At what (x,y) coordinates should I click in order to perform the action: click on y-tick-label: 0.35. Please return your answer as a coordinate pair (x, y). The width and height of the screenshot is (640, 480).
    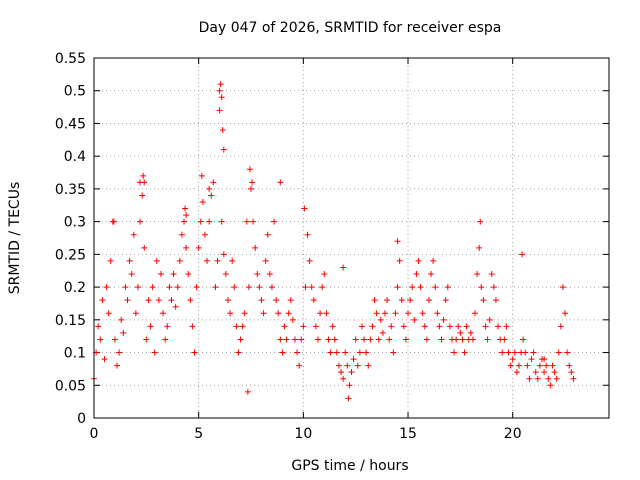
    Looking at the image, I should click on (70, 190).